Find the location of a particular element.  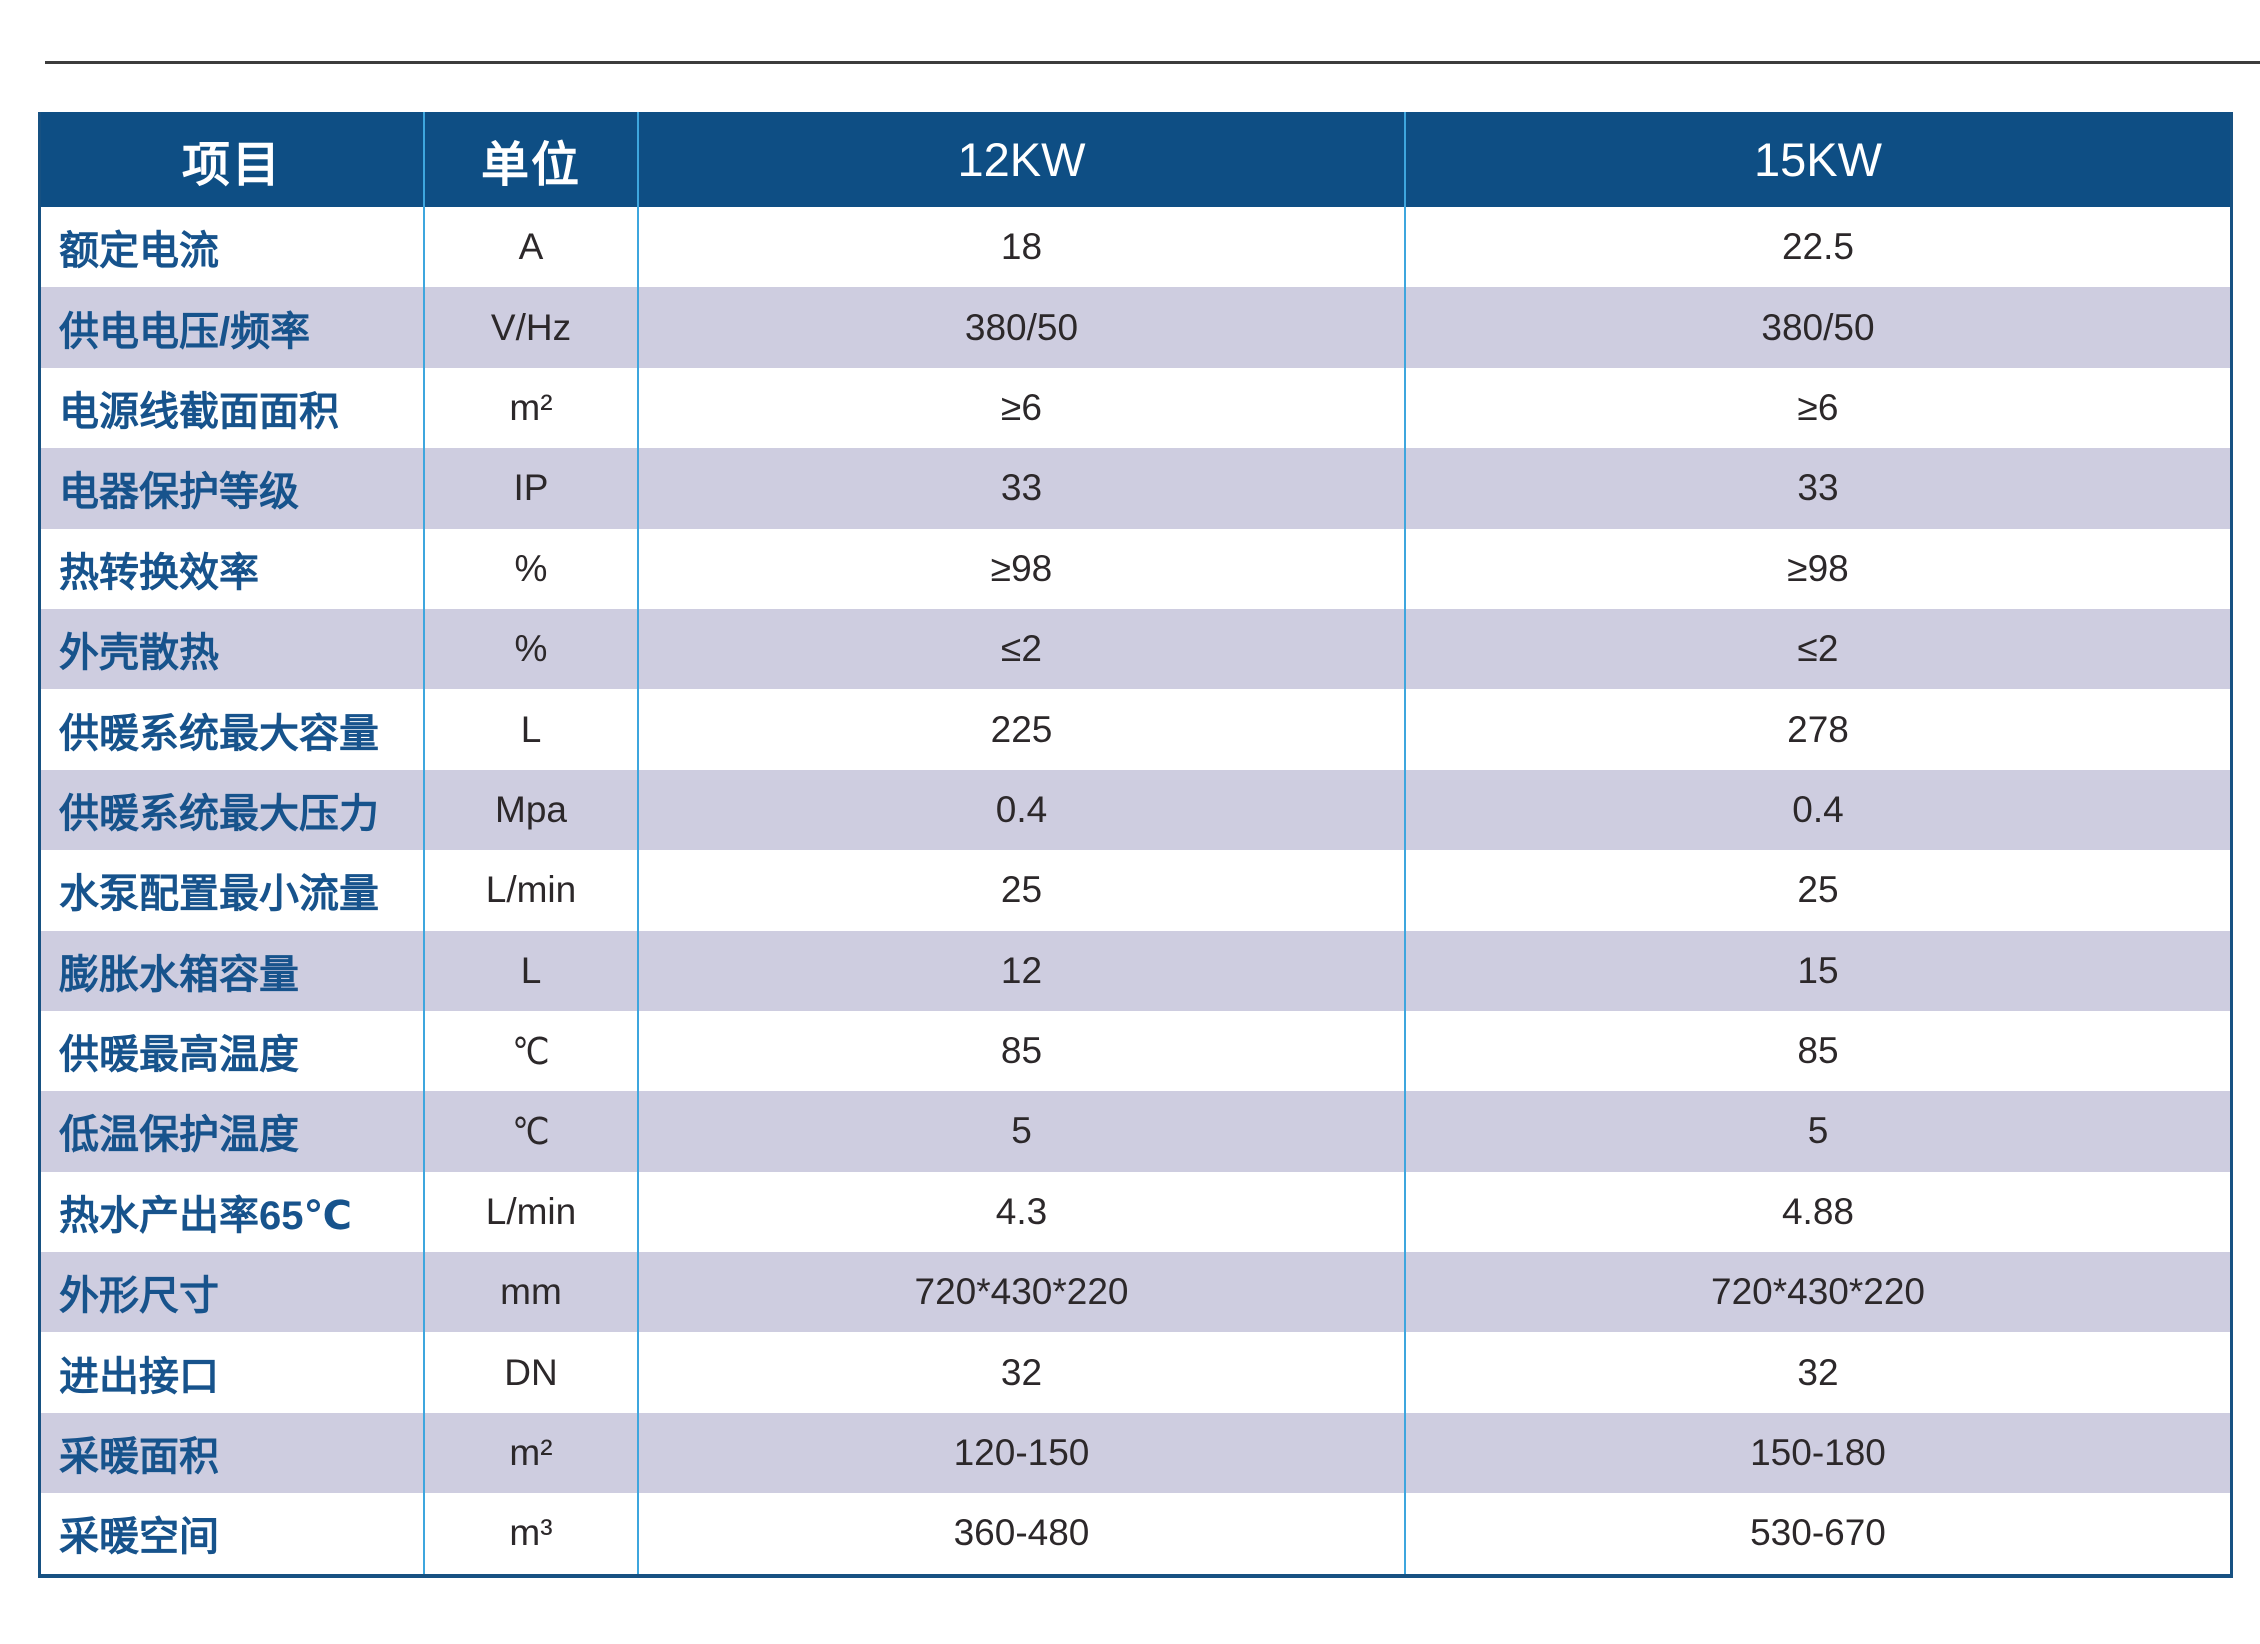

spec-row: 水泵配置最小流量 L/min 25 25 is located at coordinates (1135, 890).